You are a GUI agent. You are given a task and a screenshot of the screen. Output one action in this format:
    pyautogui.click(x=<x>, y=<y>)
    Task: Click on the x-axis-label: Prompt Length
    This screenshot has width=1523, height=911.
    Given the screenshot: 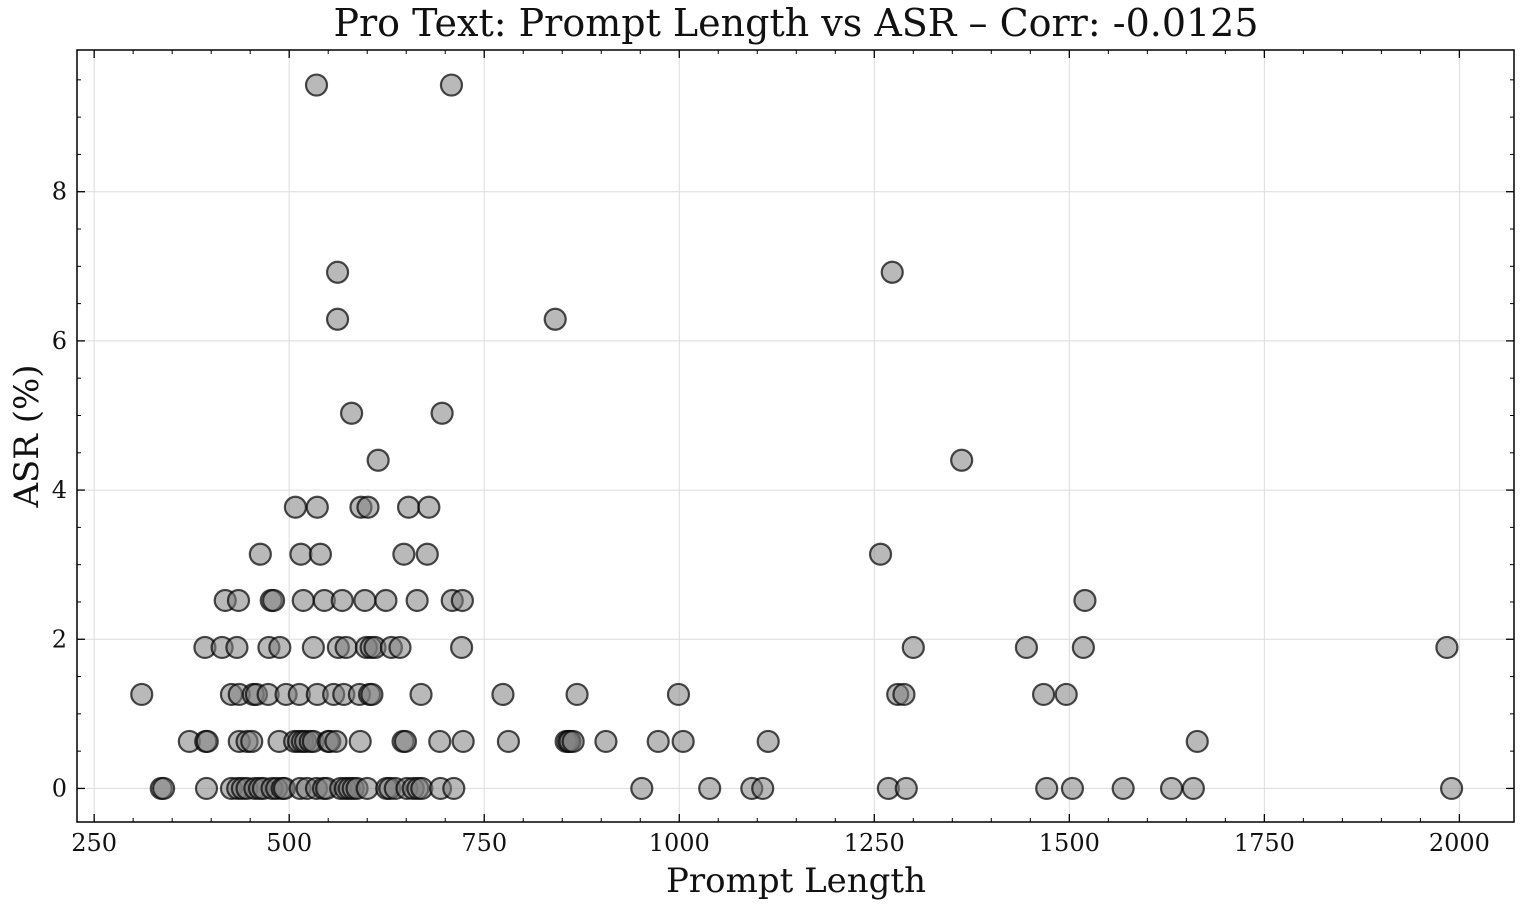 What is the action you would take?
    pyautogui.click(x=796, y=881)
    